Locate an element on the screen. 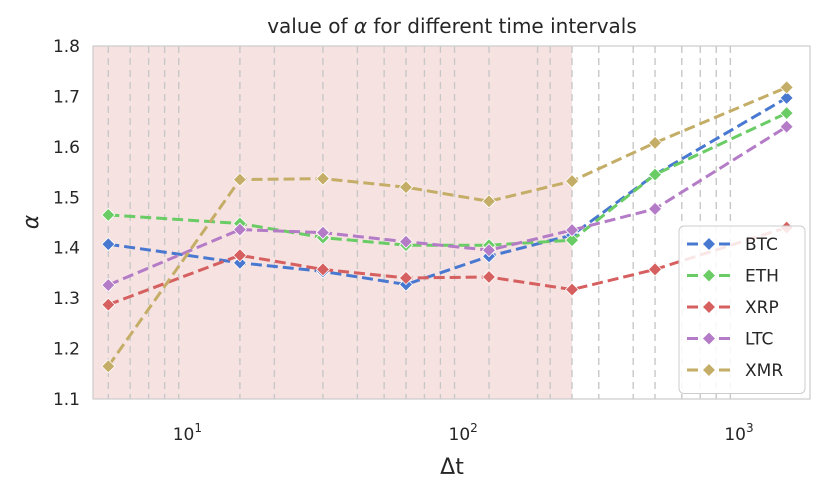 The width and height of the screenshot is (831, 492). x-tick-label: 10³ is located at coordinates (738, 433).